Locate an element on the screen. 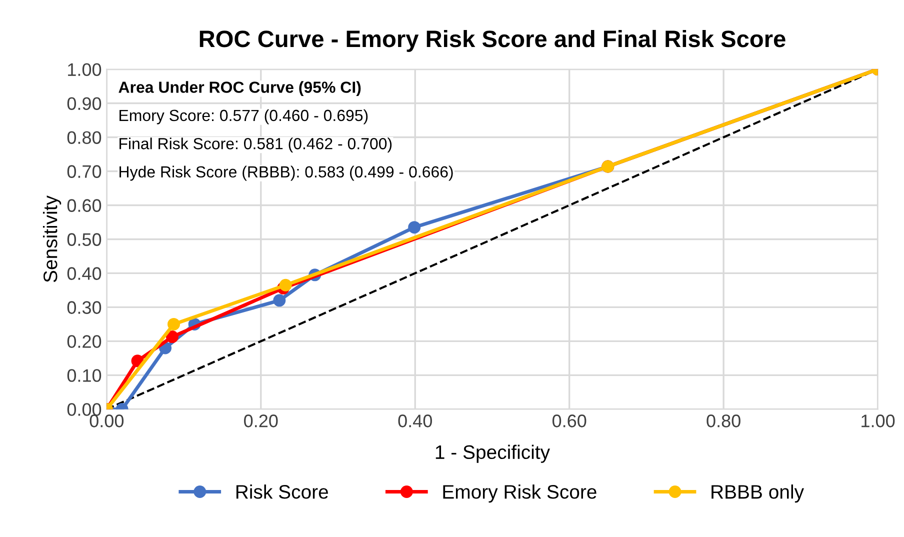 This screenshot has width=904, height=537. x-tick-label: 0.40 is located at coordinates (415, 421).